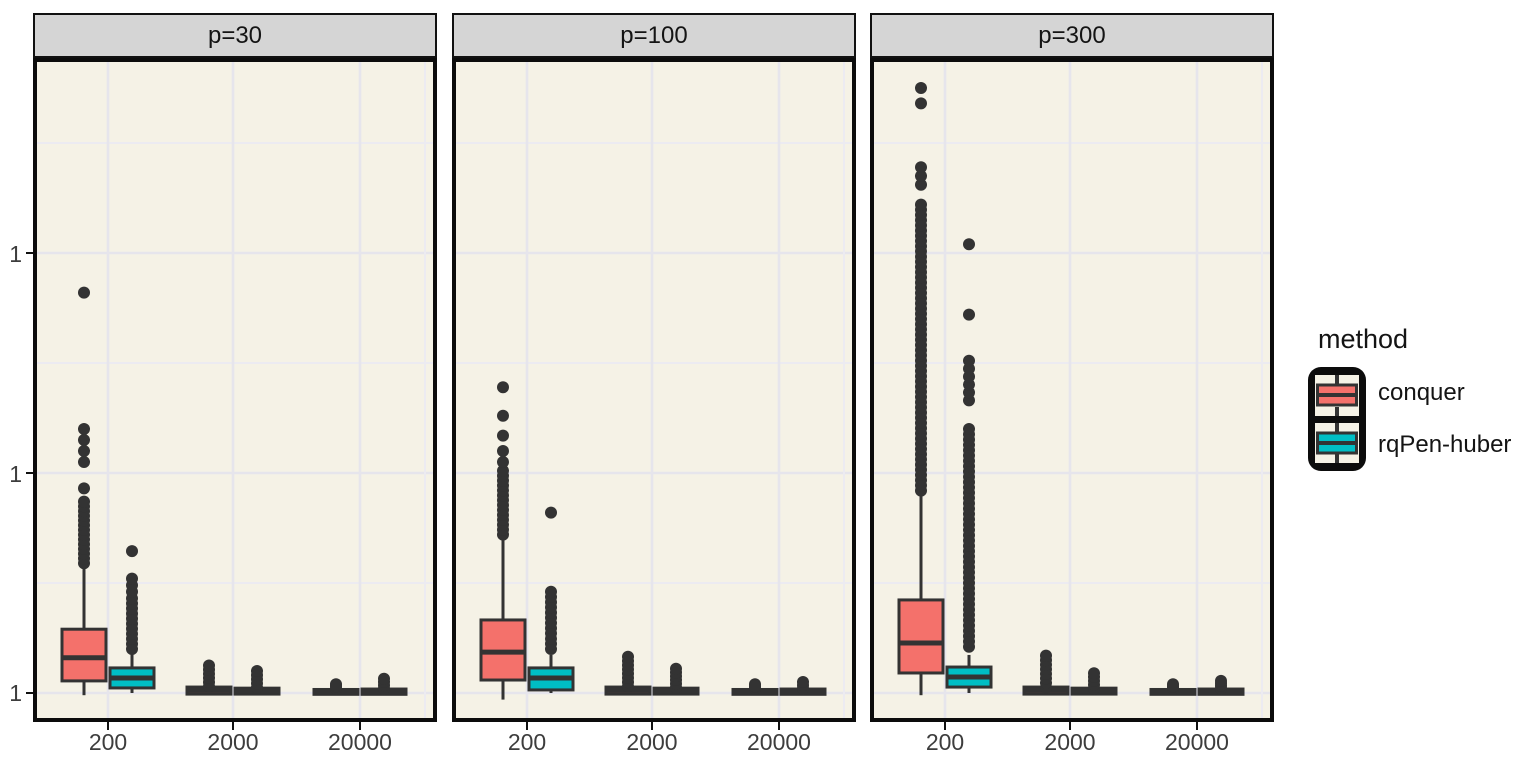 Image resolution: width=1536 pixels, height=768 pixels. Describe the element at coordinates (1363, 339) in the screenshot. I see `legend-title: method` at that location.